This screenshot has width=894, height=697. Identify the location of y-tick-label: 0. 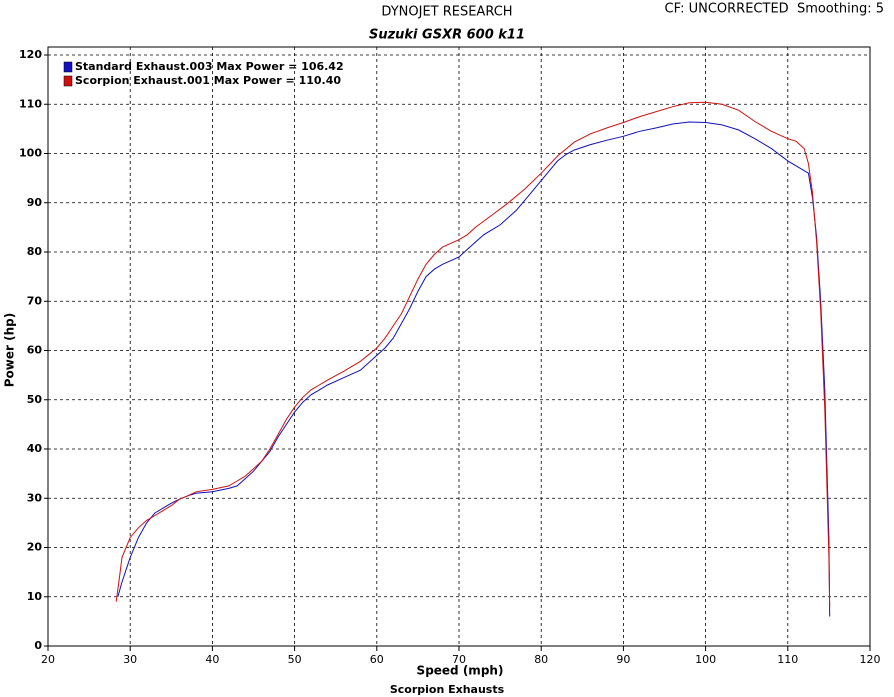
(38, 645).